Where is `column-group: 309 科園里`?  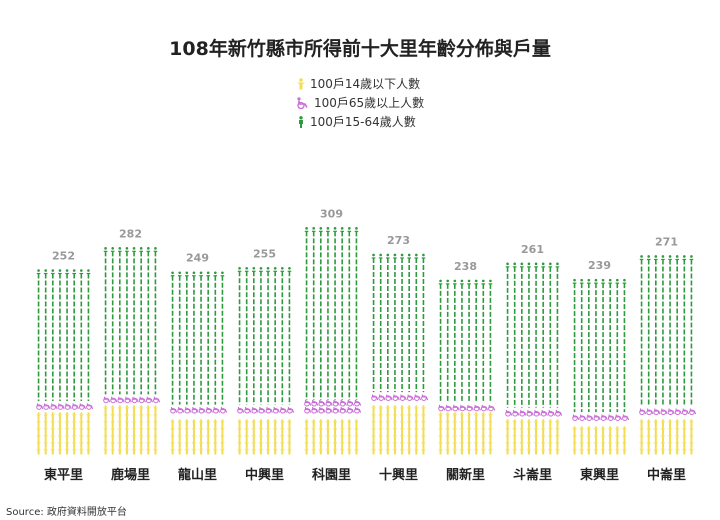
column-group: 309 科園里 is located at coordinates (332, 345).